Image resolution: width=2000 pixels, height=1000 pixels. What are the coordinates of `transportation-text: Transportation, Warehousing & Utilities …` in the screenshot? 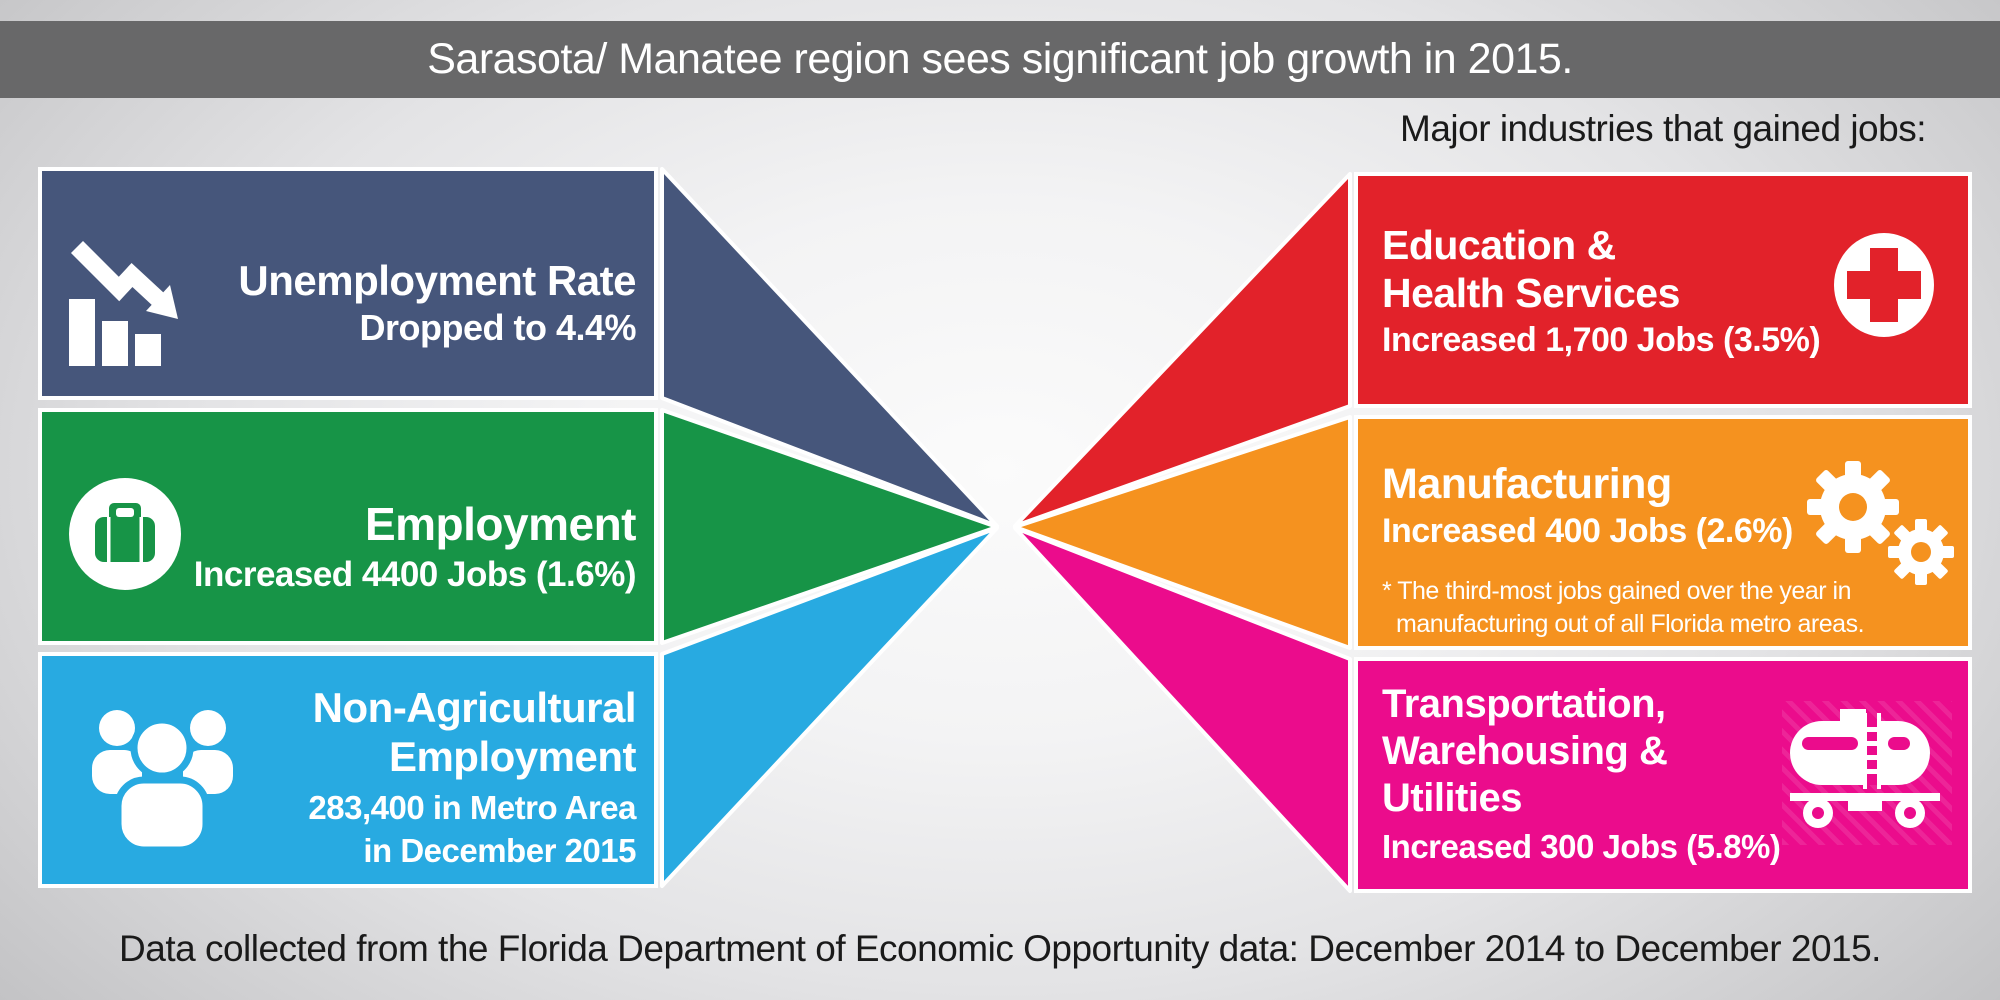 It's located at (1663, 775).